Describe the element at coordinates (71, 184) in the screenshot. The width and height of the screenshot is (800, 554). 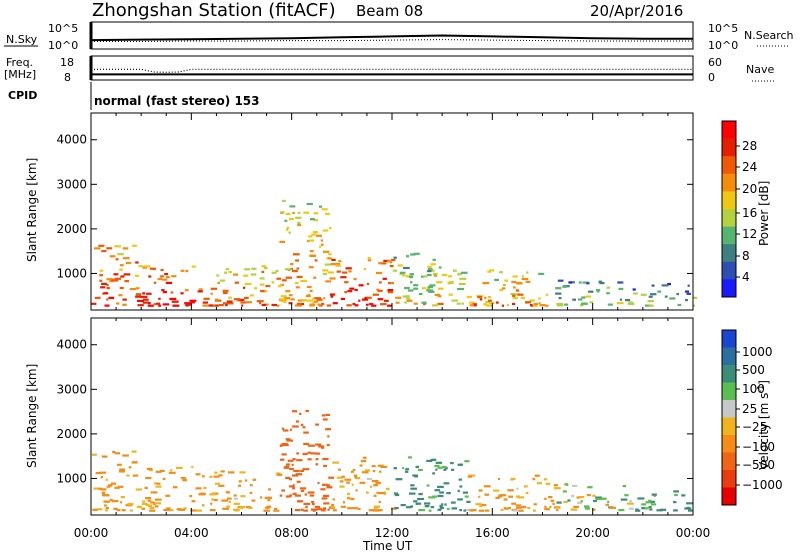
I see `y-tick-label: 3000` at that location.